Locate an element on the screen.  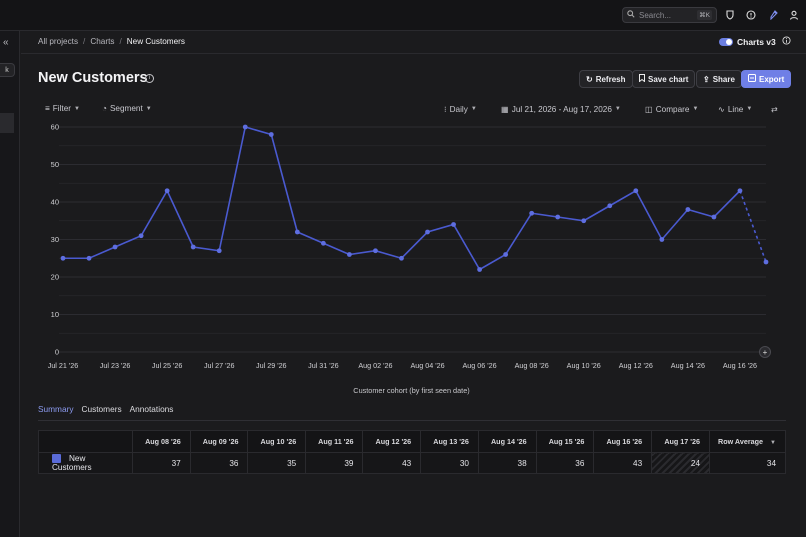
y-tick-label: 40 is located at coordinates (55, 202).